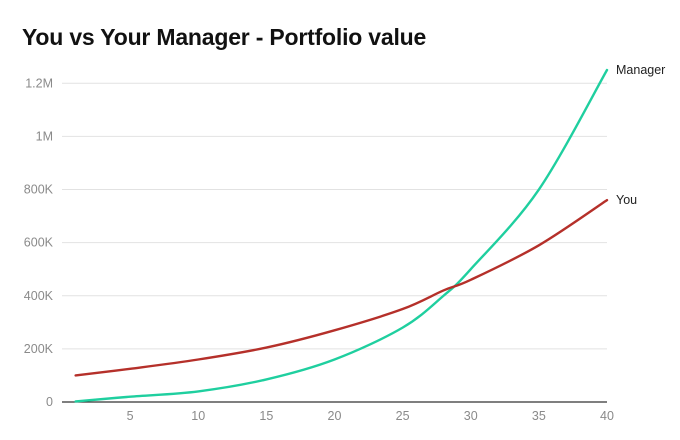 The width and height of the screenshot is (680, 440). What do you see at coordinates (539, 416) in the screenshot?
I see `x-tick-label: 35` at bounding box center [539, 416].